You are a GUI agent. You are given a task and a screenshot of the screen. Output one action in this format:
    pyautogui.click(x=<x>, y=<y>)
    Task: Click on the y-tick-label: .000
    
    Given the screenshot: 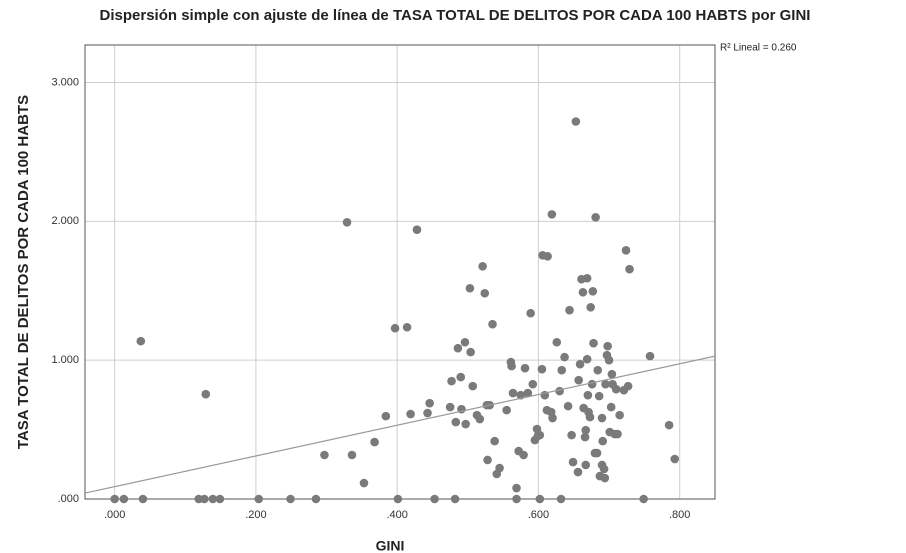 What is the action you would take?
    pyautogui.click(x=68, y=499)
    